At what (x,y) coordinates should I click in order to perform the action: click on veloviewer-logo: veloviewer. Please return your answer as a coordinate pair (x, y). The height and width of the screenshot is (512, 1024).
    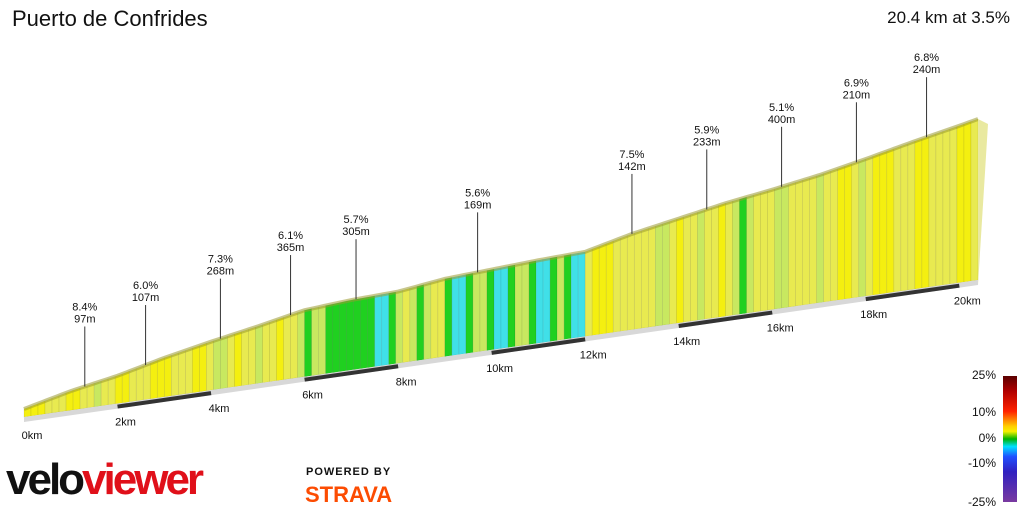
    Looking at the image, I should click on (151, 480).